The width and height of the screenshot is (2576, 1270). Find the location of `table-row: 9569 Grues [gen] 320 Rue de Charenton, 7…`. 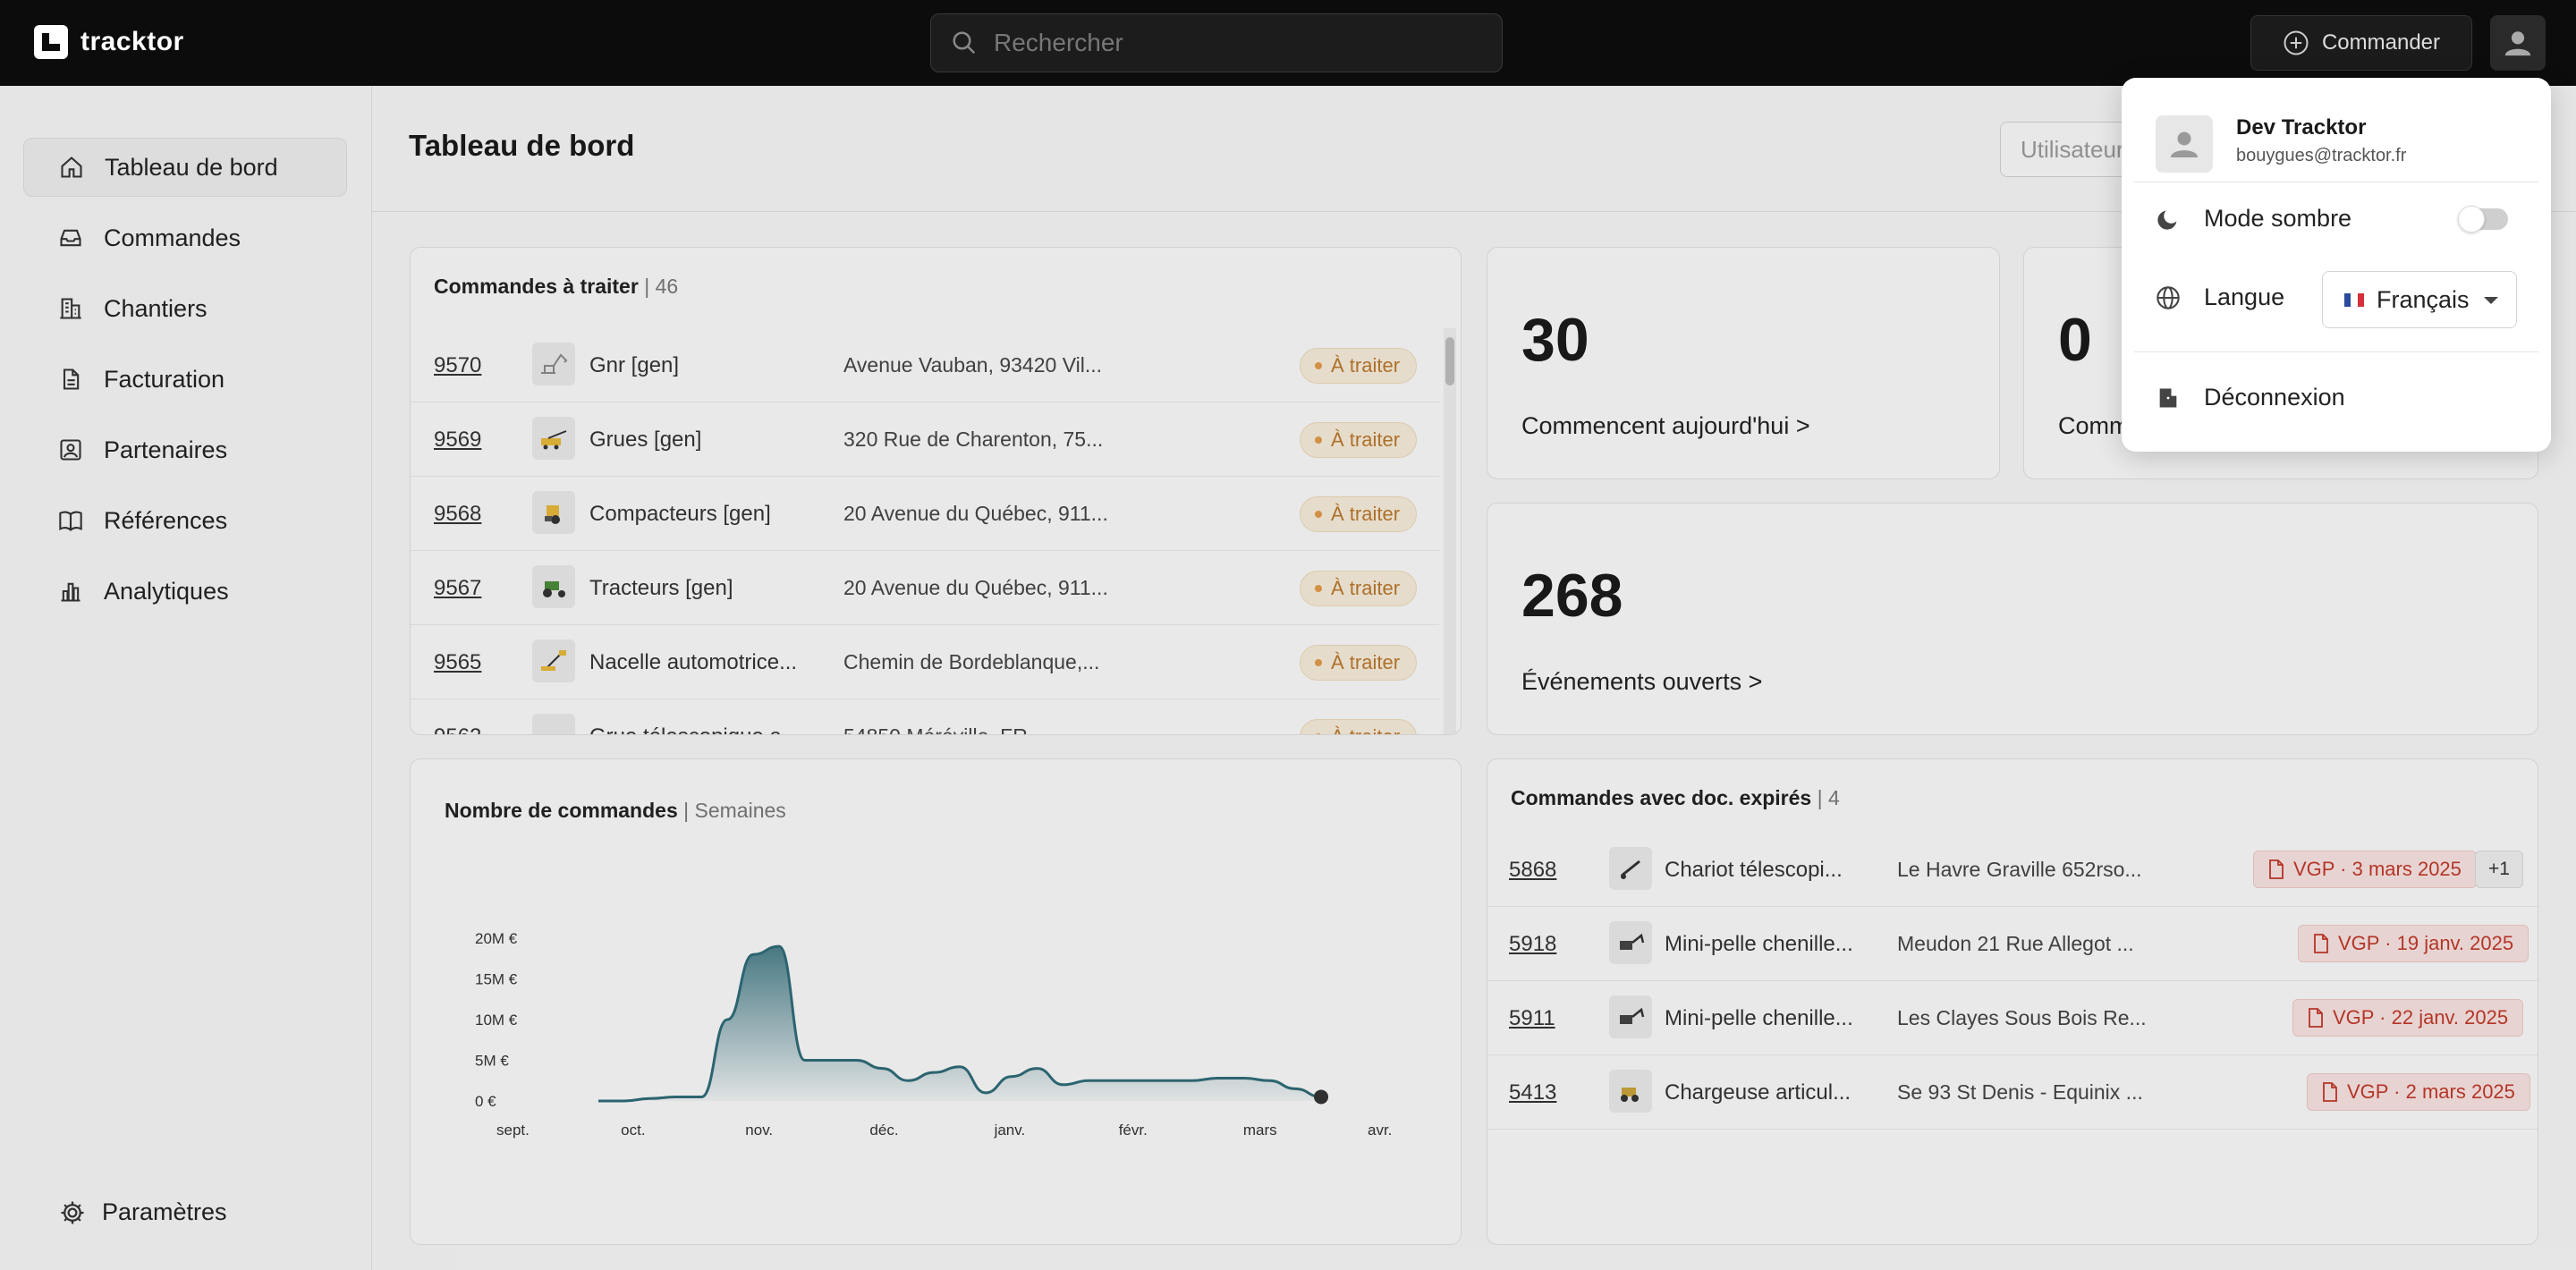

table-row: 9569 Grues [gen] 320 Rue de Charenton, 7… is located at coordinates (925, 440).